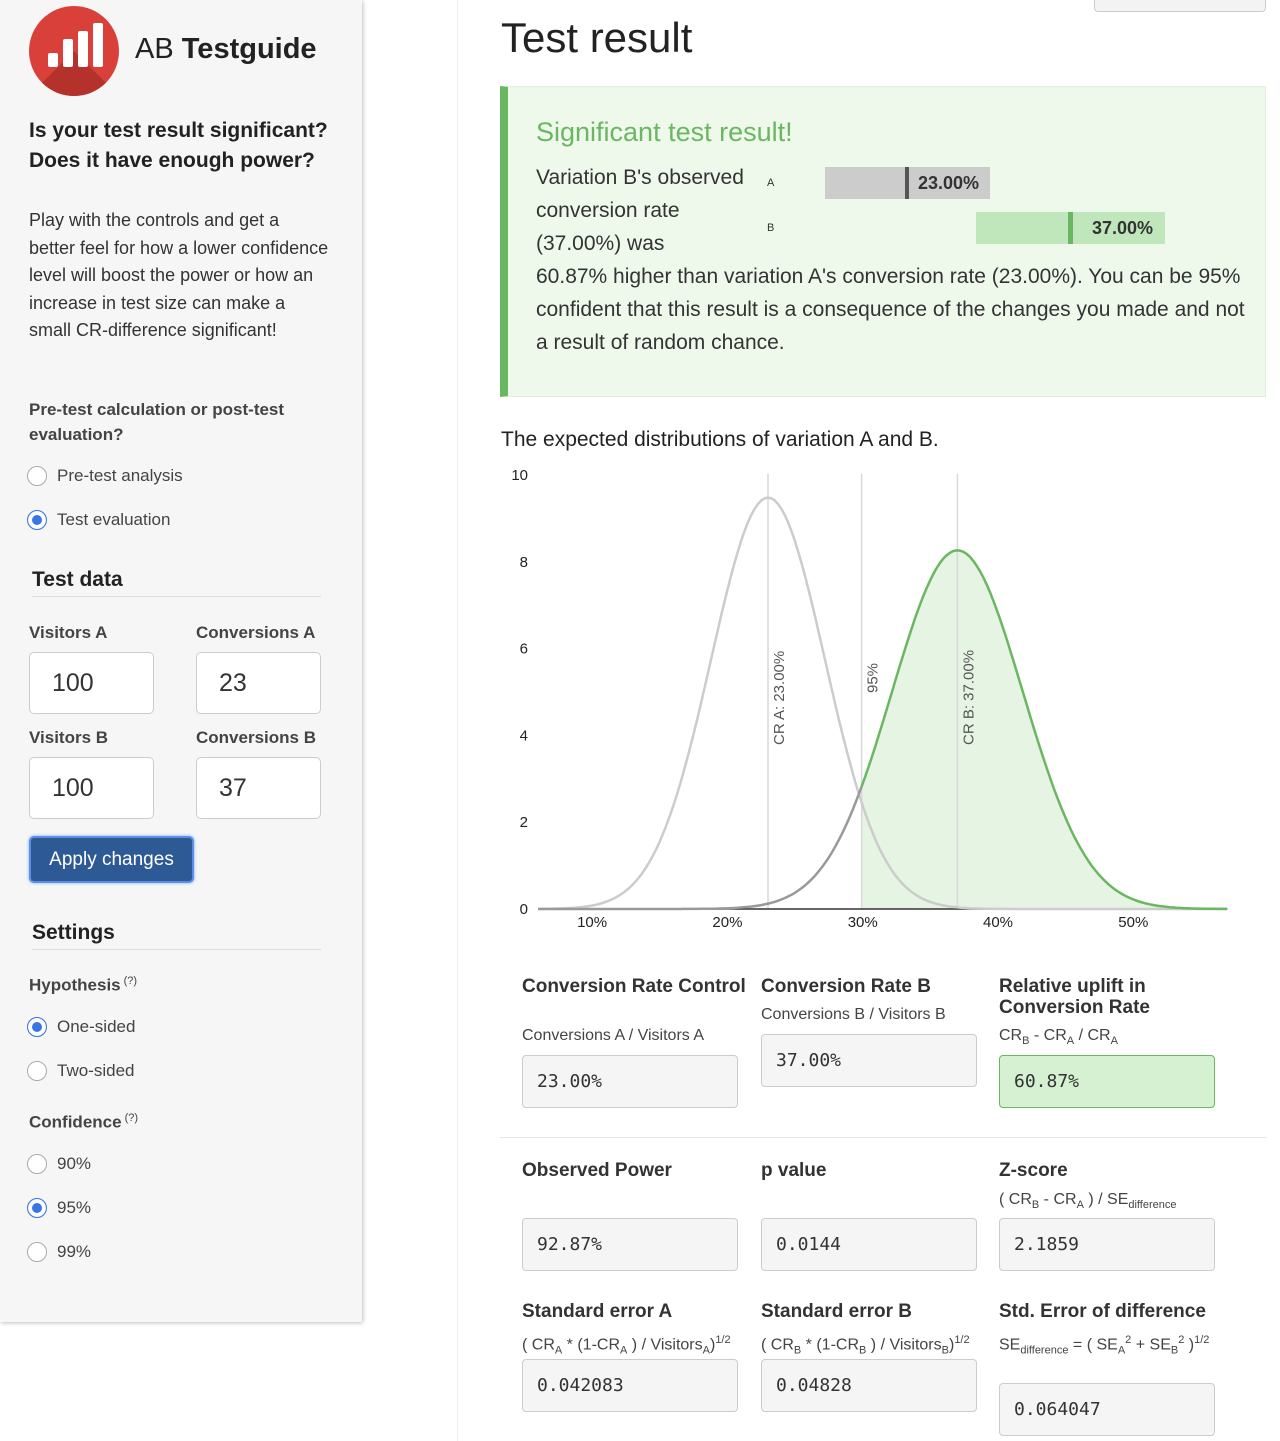 The width and height of the screenshot is (1280, 1441). Describe the element at coordinates (524, 822) in the screenshot. I see `y-tick-label: 2` at that location.